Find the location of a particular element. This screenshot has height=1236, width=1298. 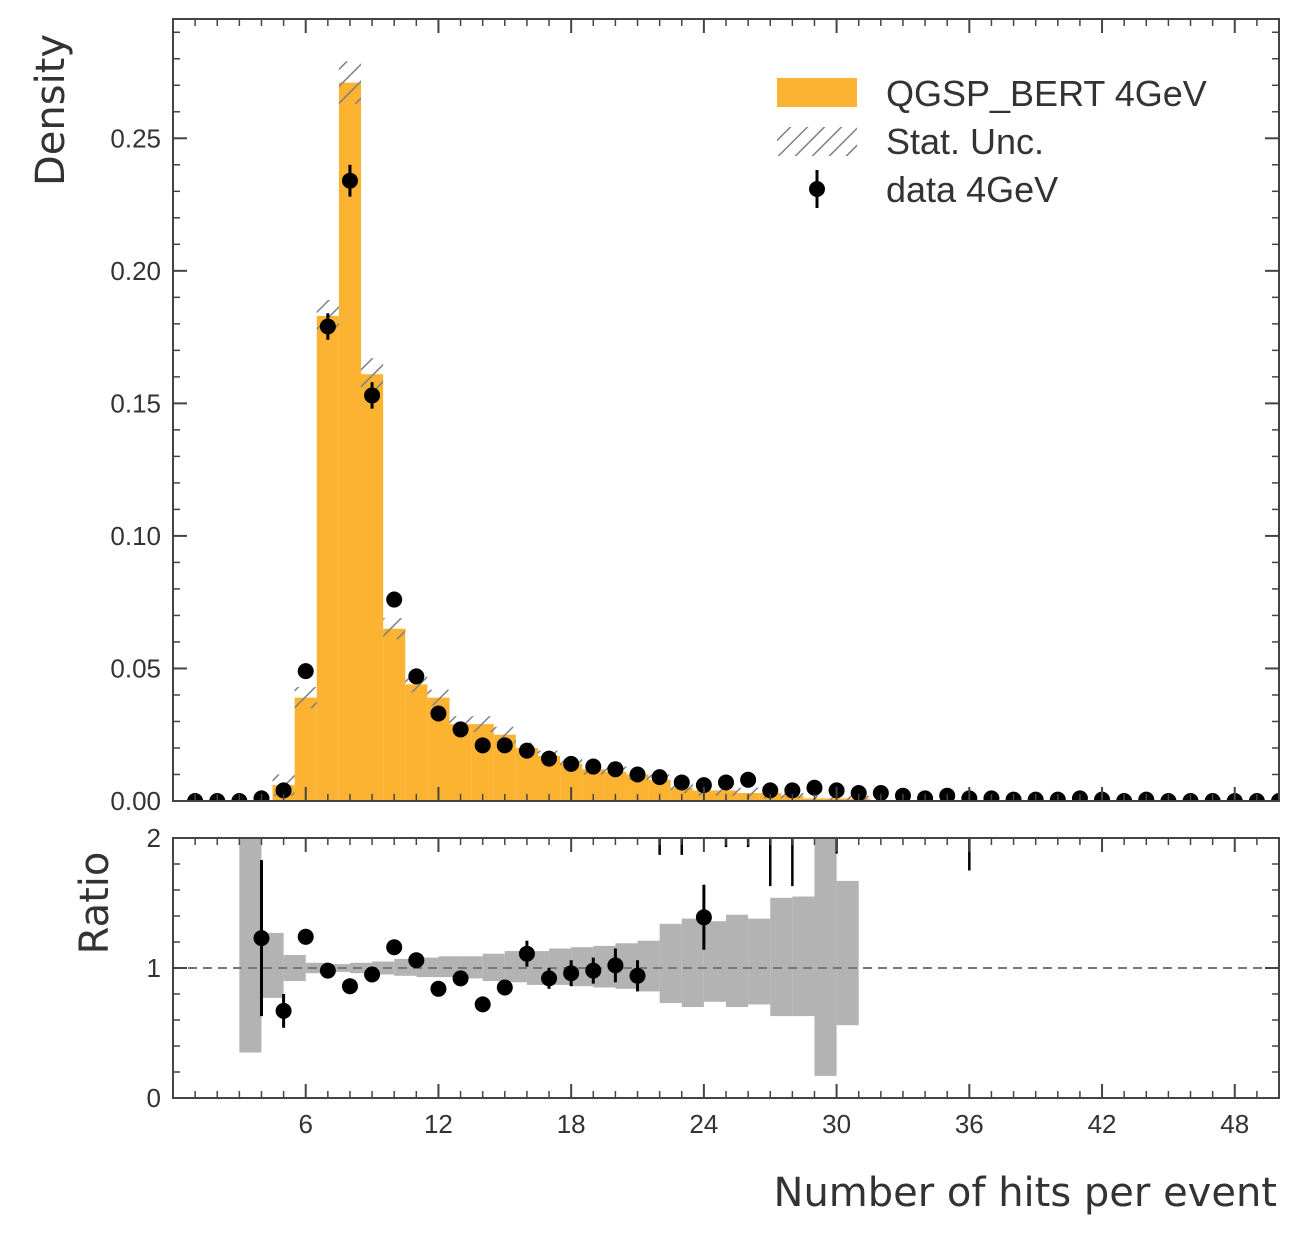

y-tick-label: 0.10 is located at coordinates (135, 536).